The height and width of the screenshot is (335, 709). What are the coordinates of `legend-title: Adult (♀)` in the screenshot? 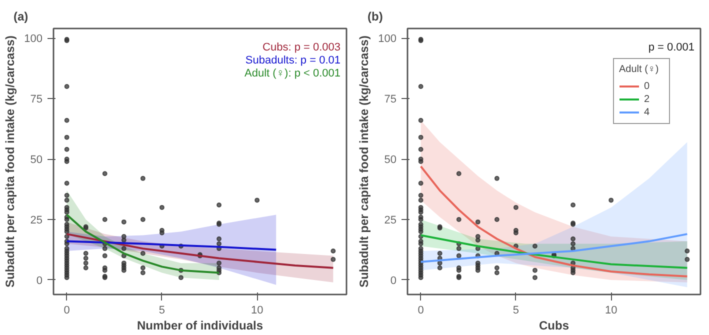 It's located at (639, 69).